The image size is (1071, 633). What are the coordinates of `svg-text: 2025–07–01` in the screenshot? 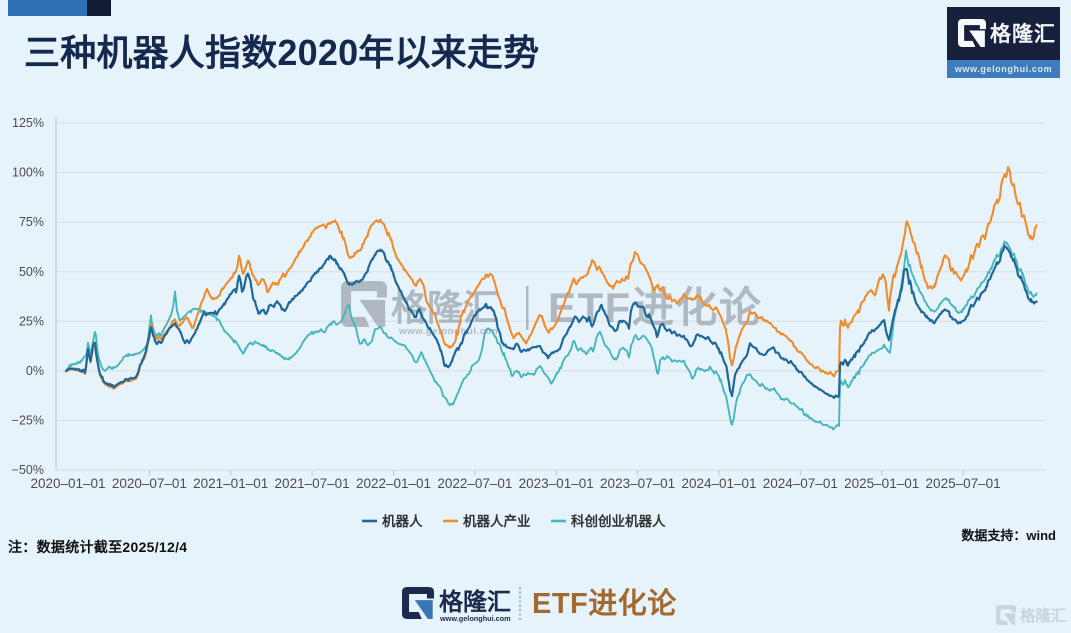 It's located at (963, 483).